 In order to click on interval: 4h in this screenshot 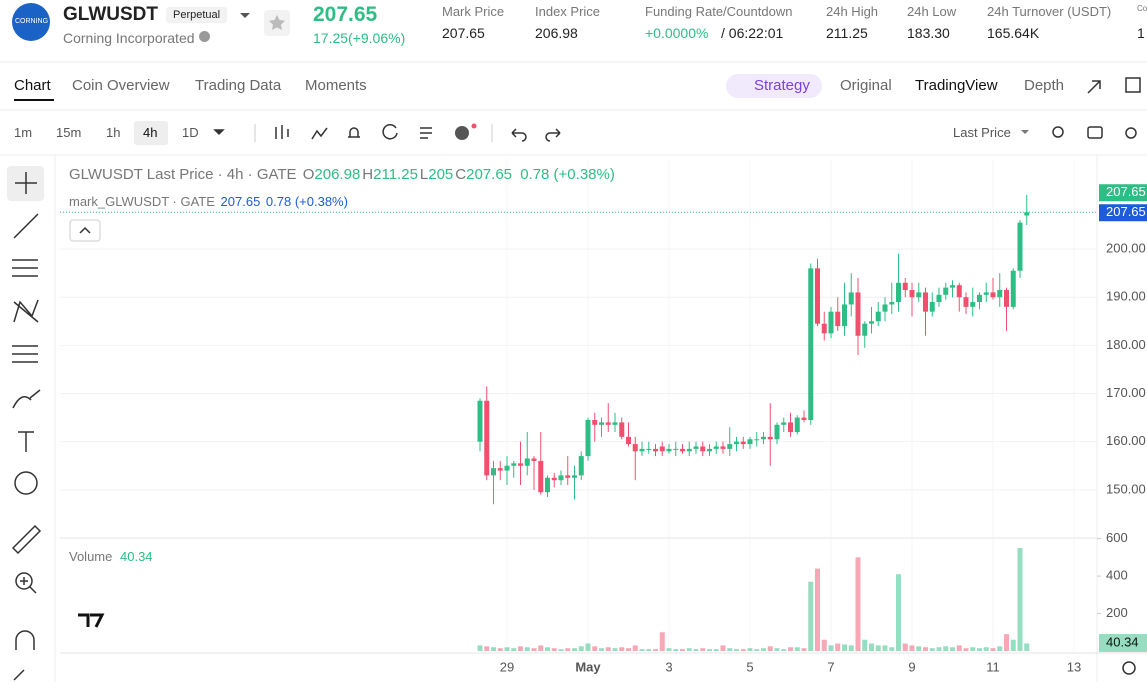, I will do `click(150, 132)`.